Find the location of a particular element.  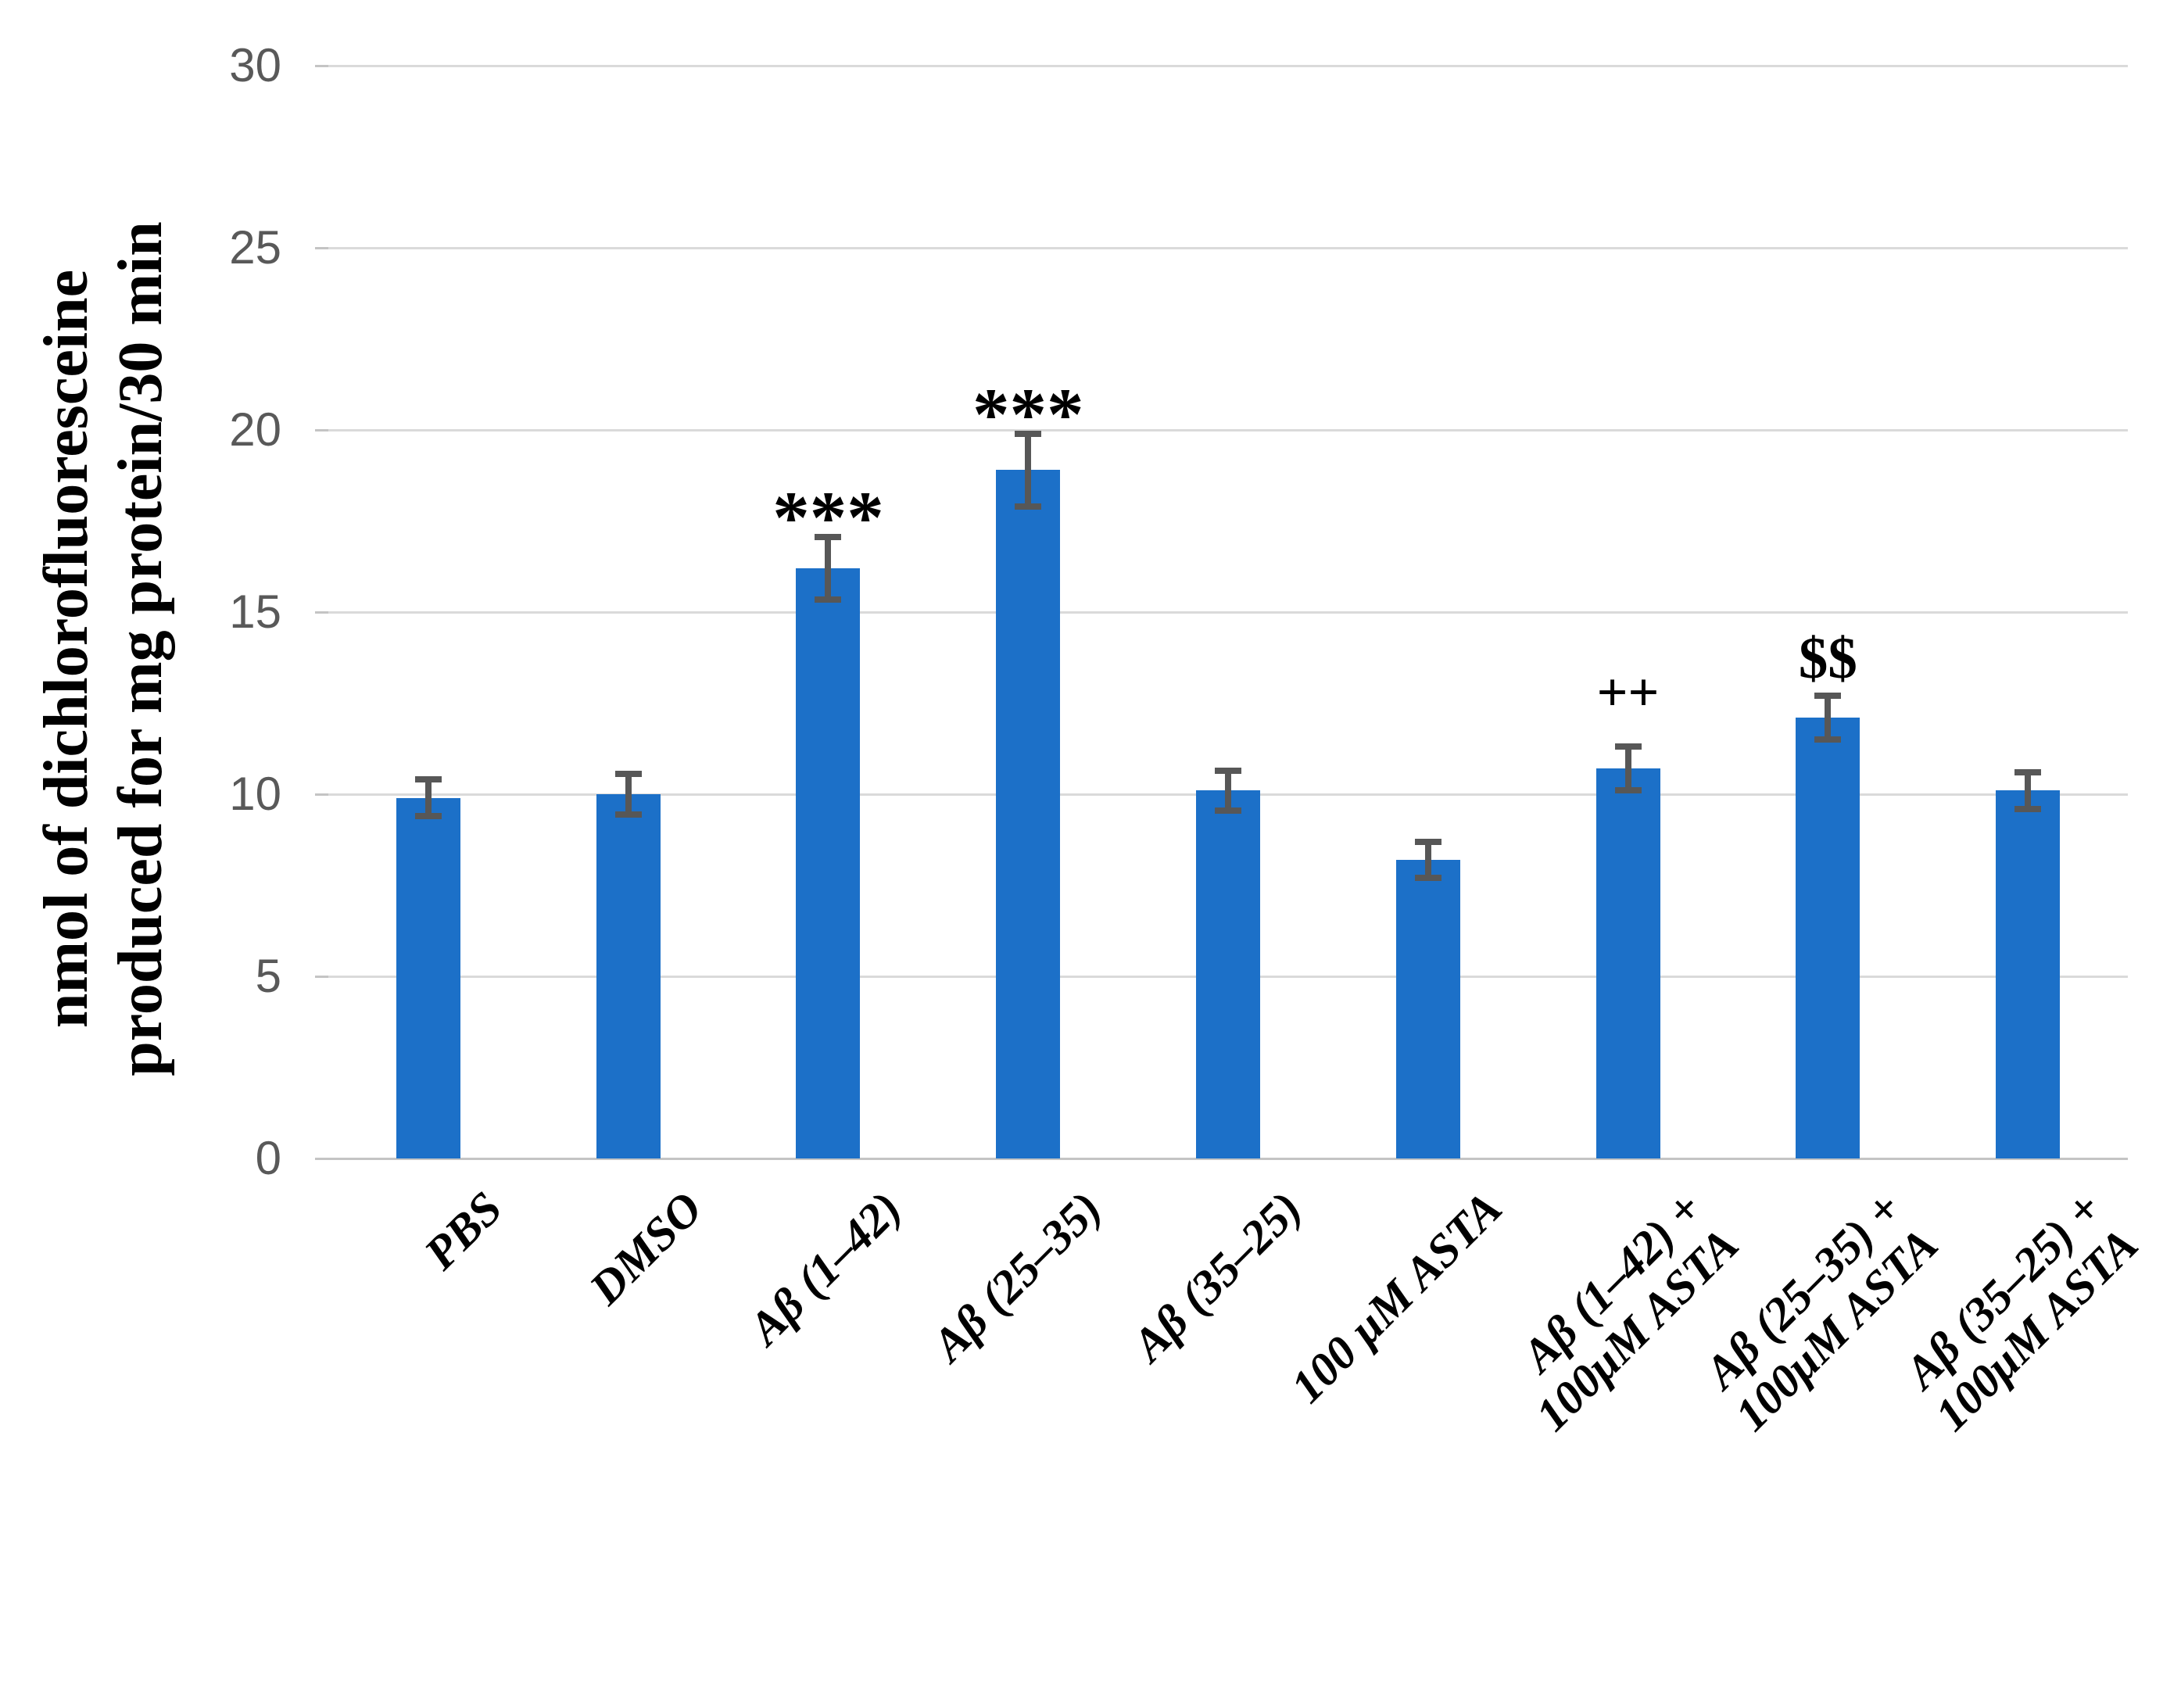

significance-marker: $$ is located at coordinates (1827, 659).